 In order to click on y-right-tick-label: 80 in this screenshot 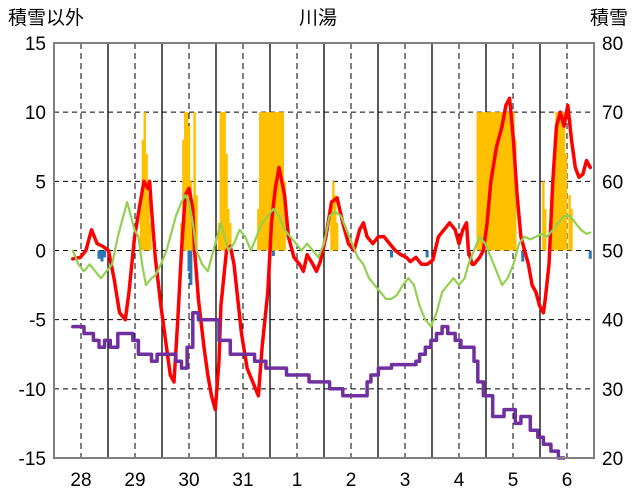, I will do `click(612, 44)`.